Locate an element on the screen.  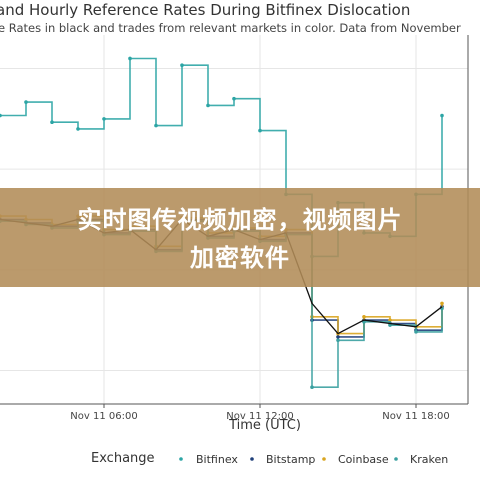
legend-marker-coinbase is located at coordinates (324, 459).